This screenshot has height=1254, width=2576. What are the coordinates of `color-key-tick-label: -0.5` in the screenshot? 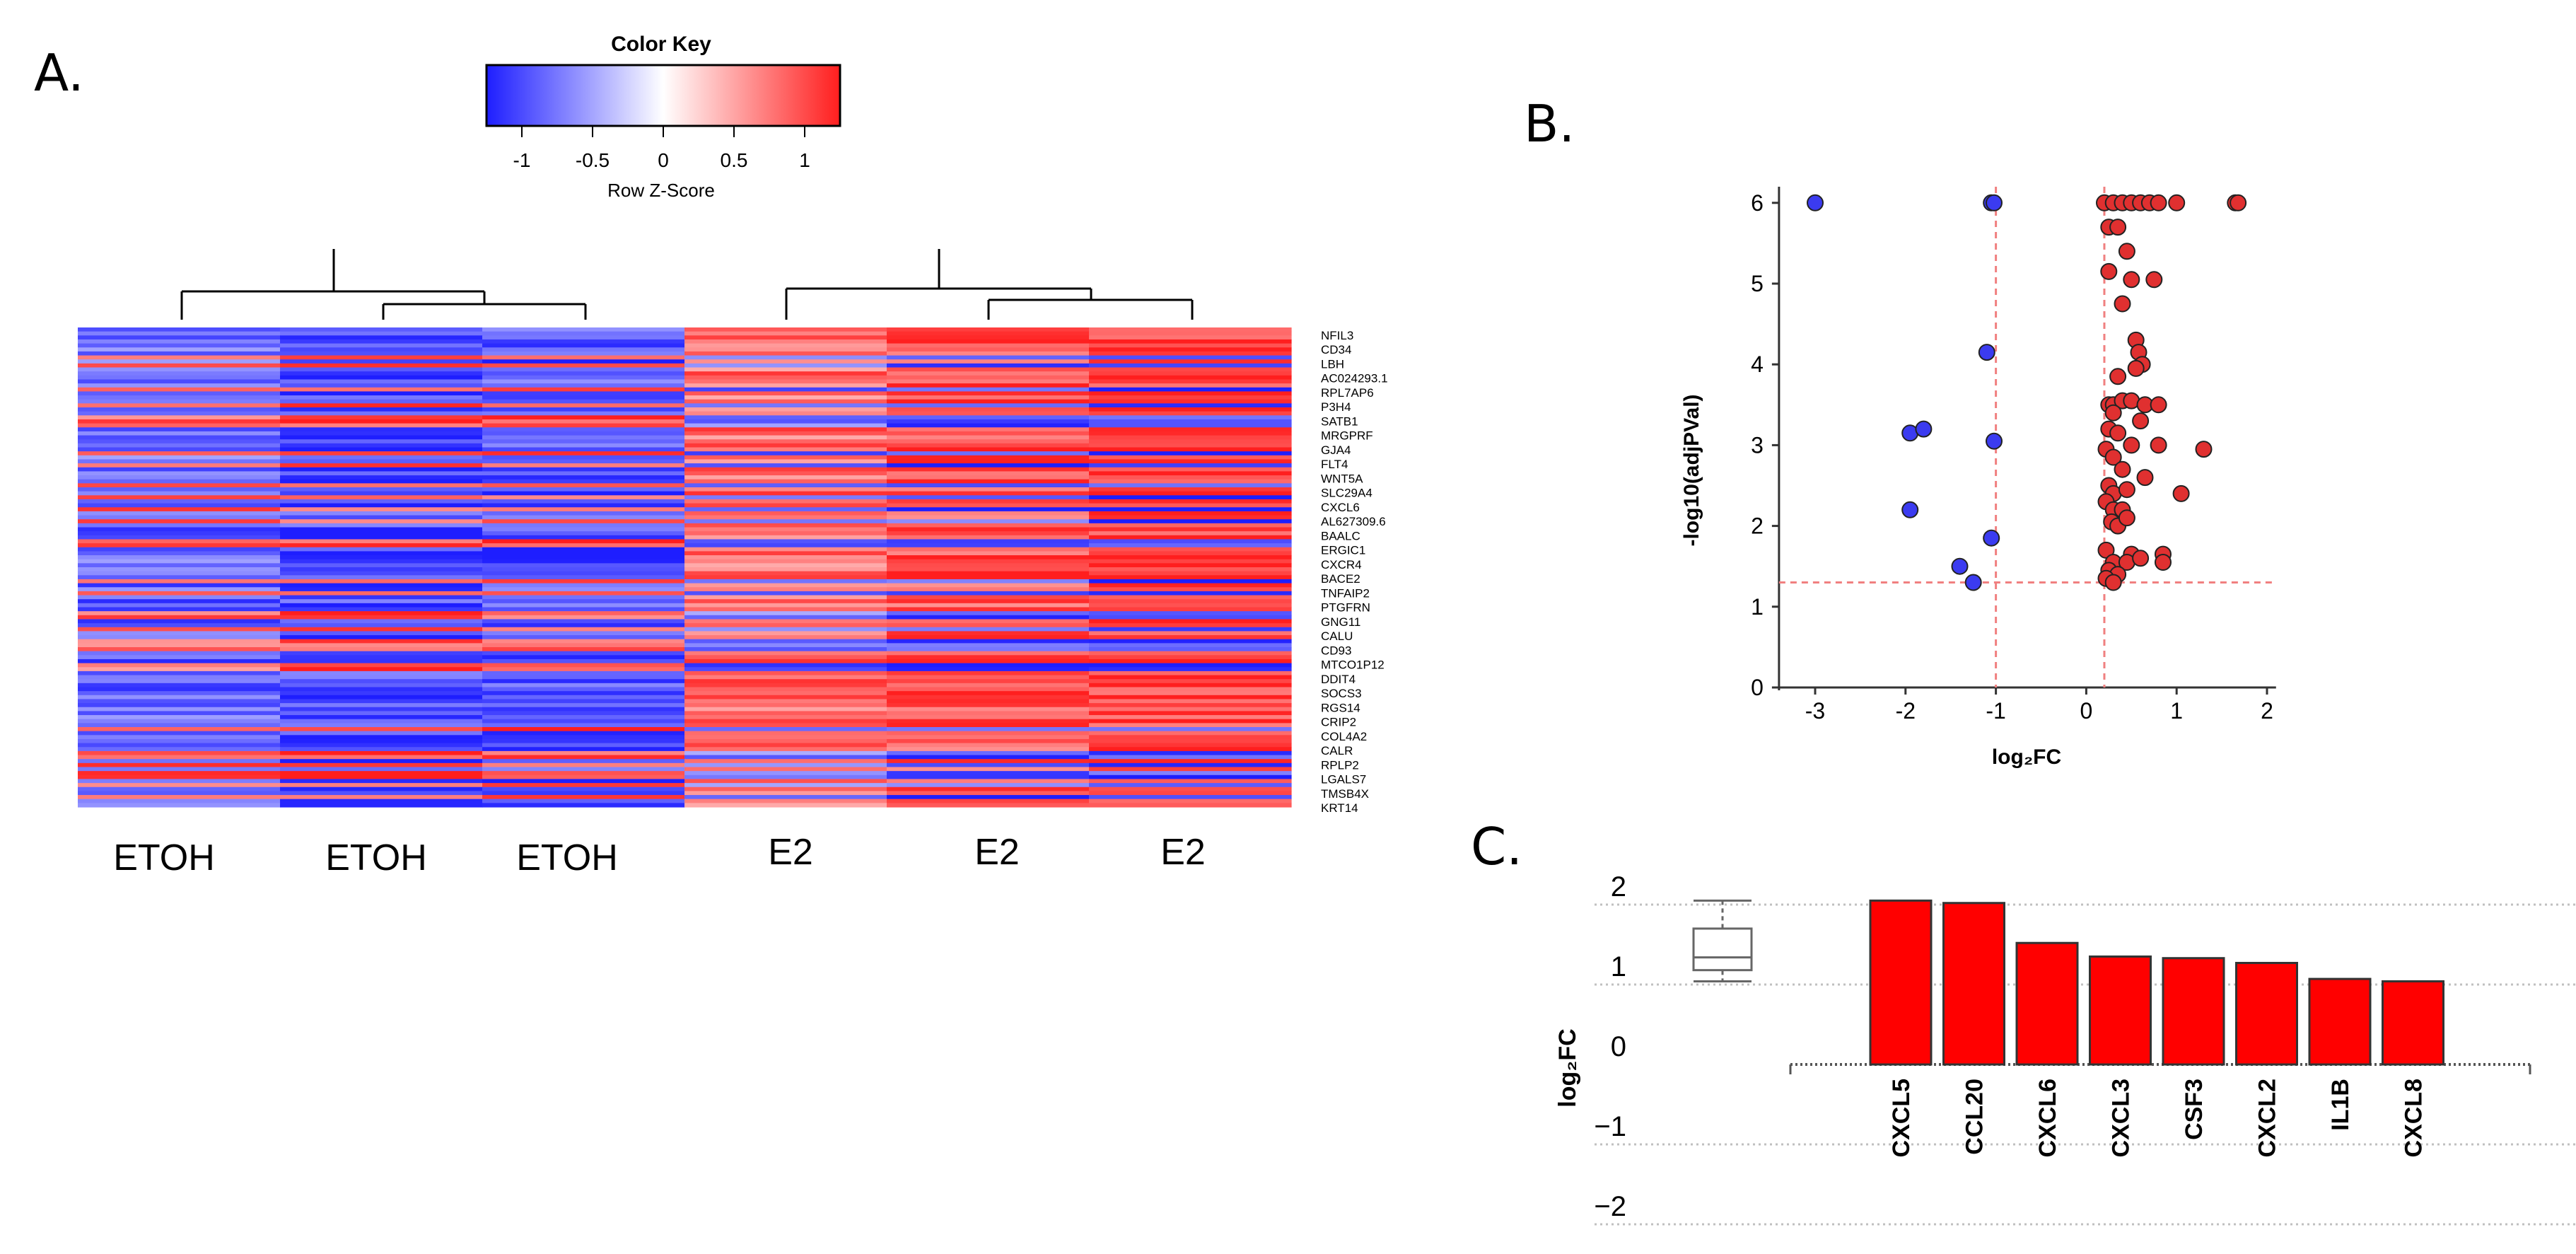 It's located at (593, 160).